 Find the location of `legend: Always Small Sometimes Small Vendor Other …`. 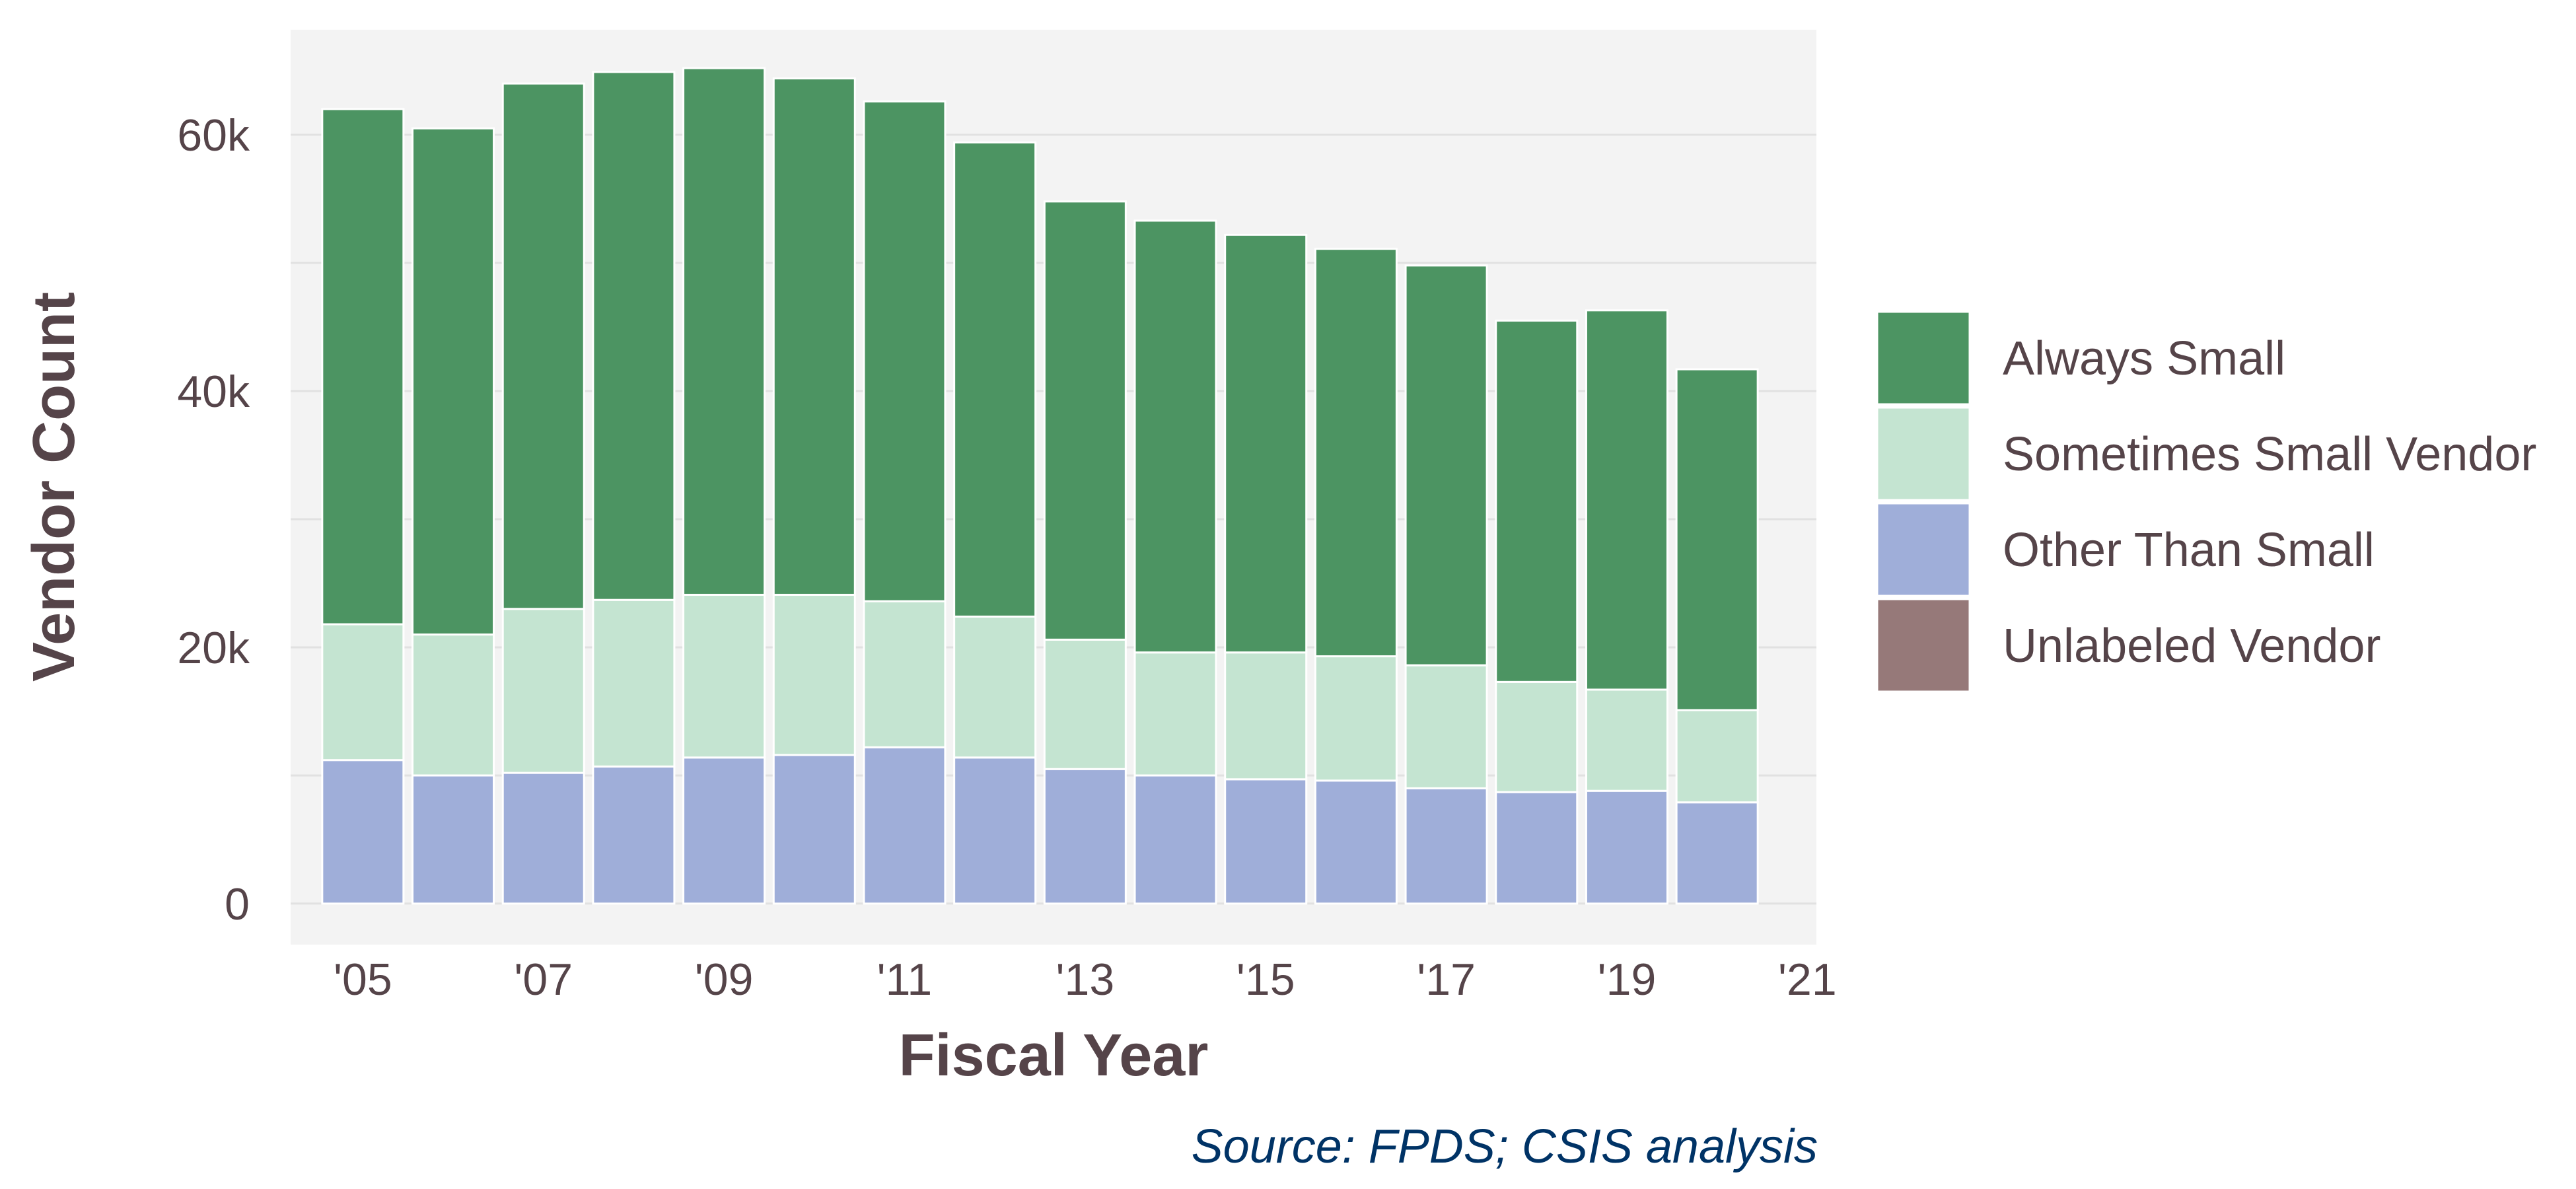

legend: Always Small Sometimes Small Vendor Other … is located at coordinates (2206, 501).